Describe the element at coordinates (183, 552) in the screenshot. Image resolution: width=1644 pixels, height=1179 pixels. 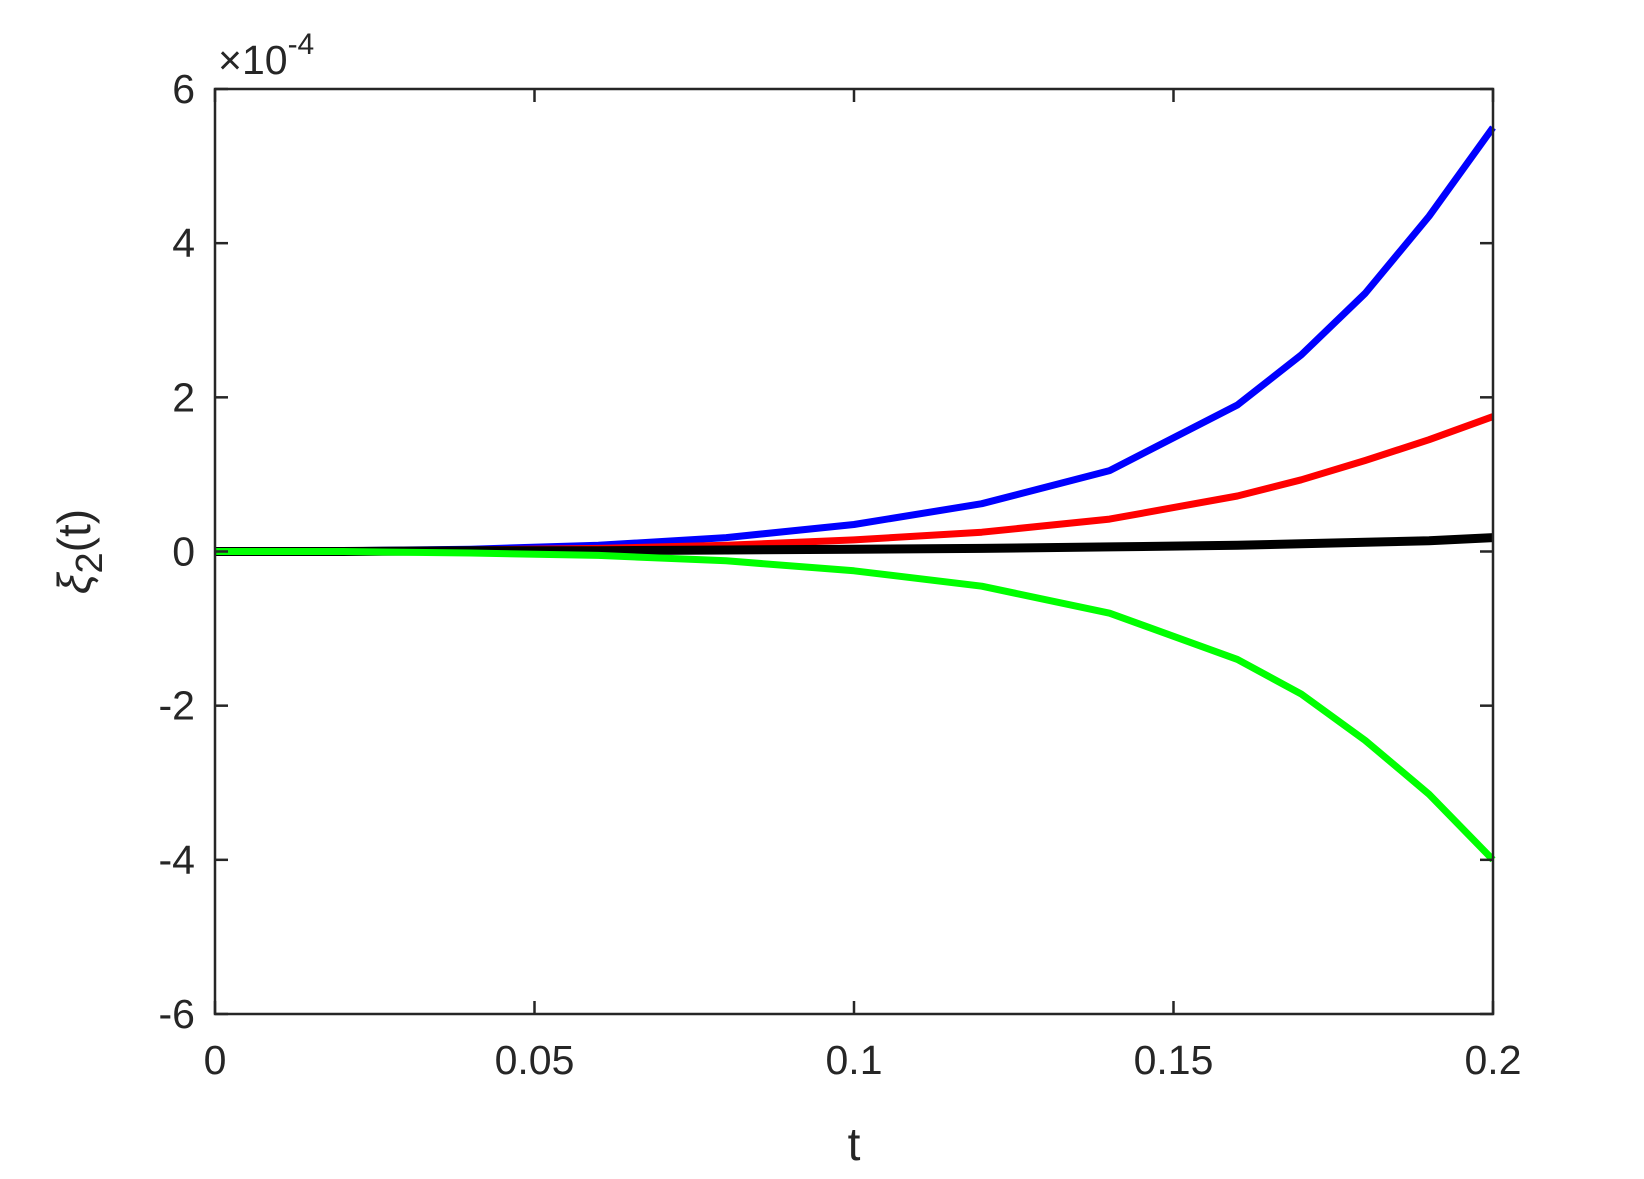
I see `y-tick-label: 0` at that location.